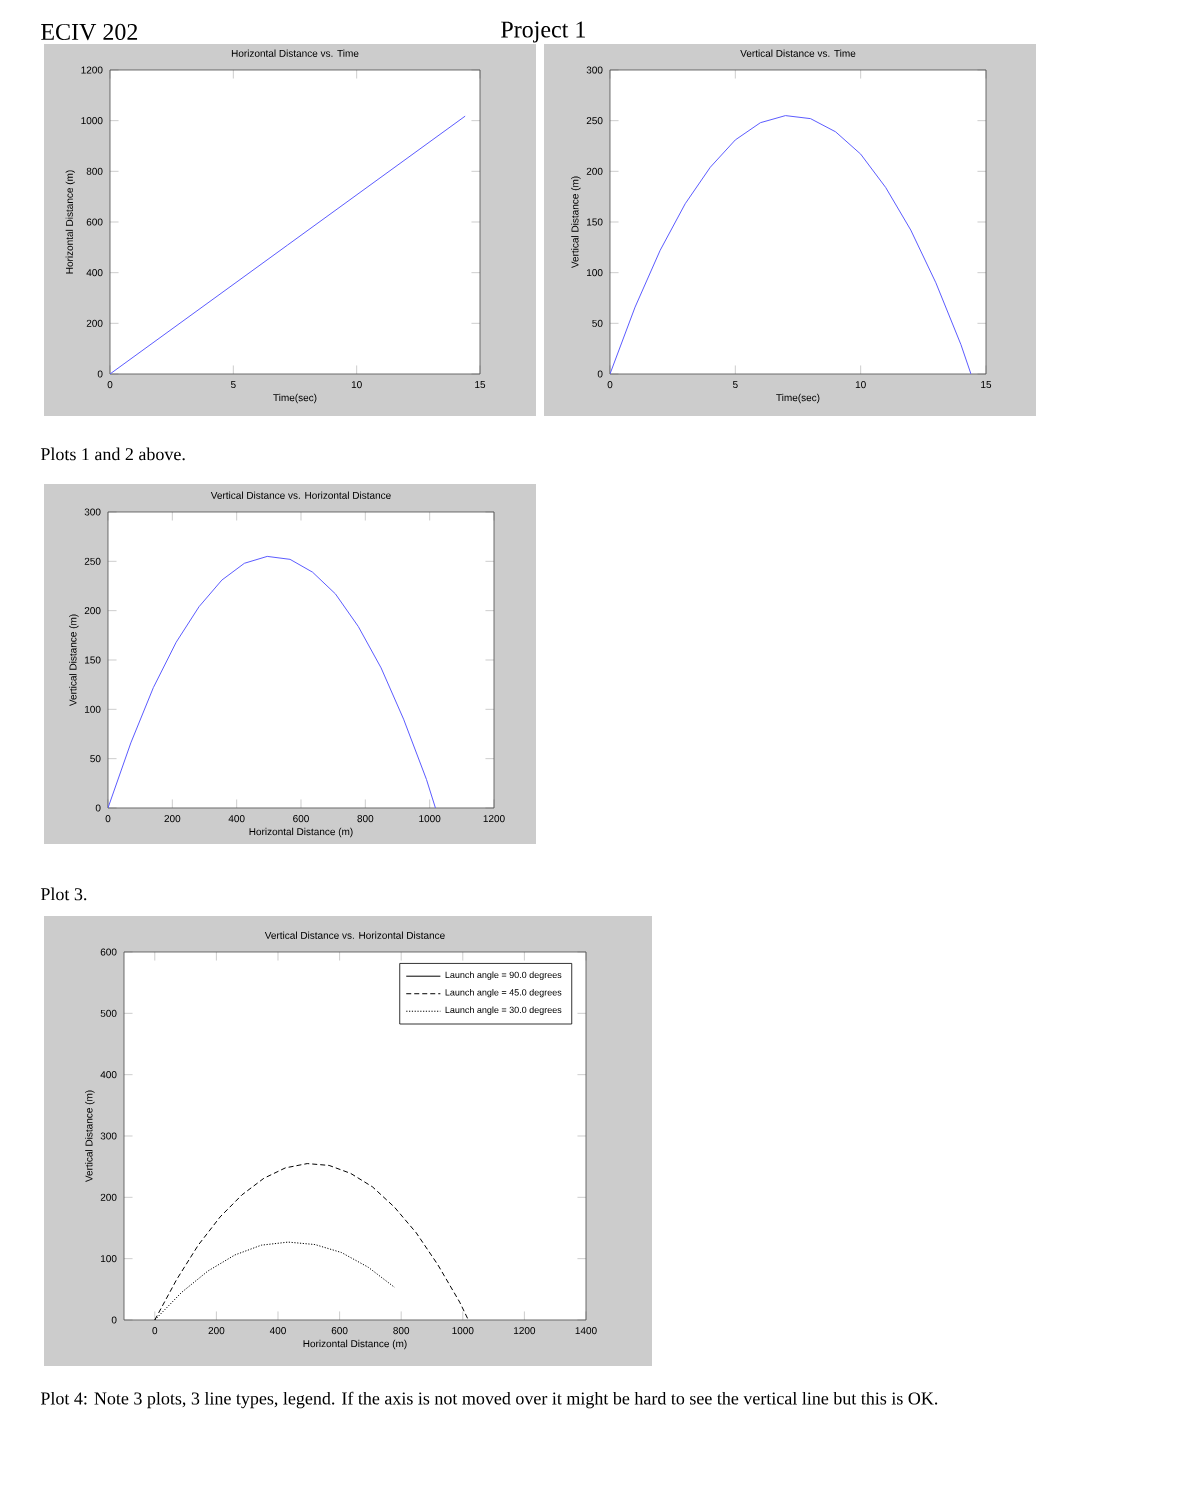 This screenshot has width=1202, height=1486. What do you see at coordinates (543, 32) in the screenshot?
I see `text: Project 1` at bounding box center [543, 32].